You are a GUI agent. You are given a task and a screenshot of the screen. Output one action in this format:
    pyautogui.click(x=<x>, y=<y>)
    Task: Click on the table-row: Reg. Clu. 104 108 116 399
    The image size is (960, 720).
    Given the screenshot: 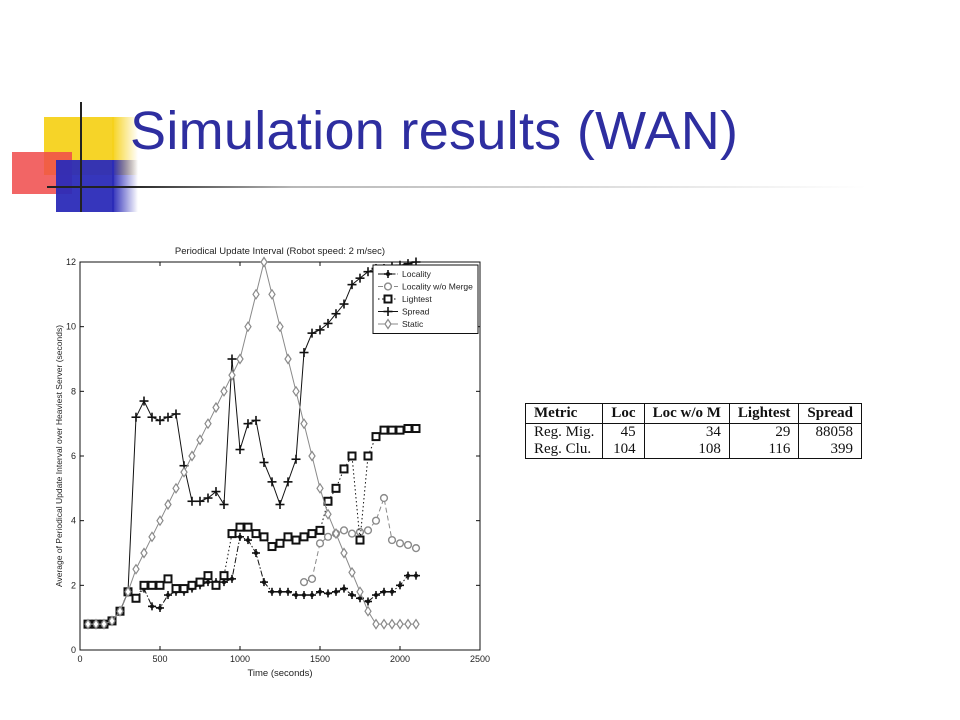 What is the action you would take?
    pyautogui.click(x=693, y=450)
    